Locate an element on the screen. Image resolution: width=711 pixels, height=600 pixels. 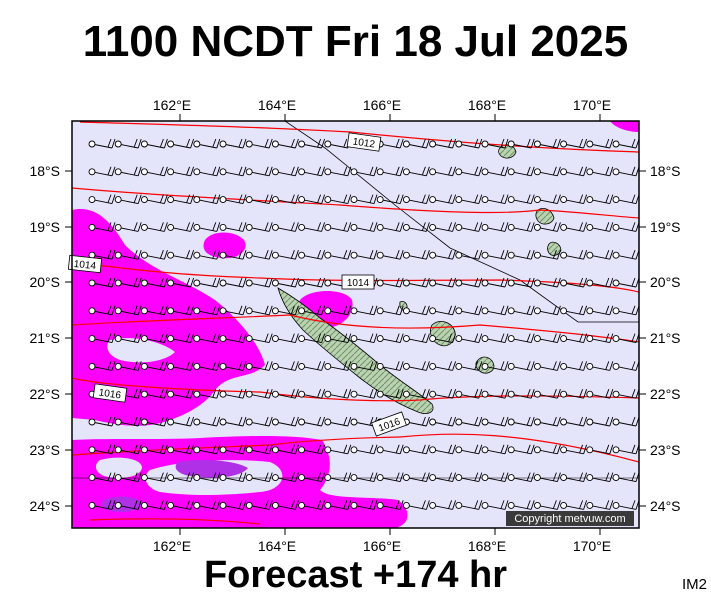
longitude-labels-top: 162°E 164°E 166°E 168°E 170°E is located at coordinates (382, 105).